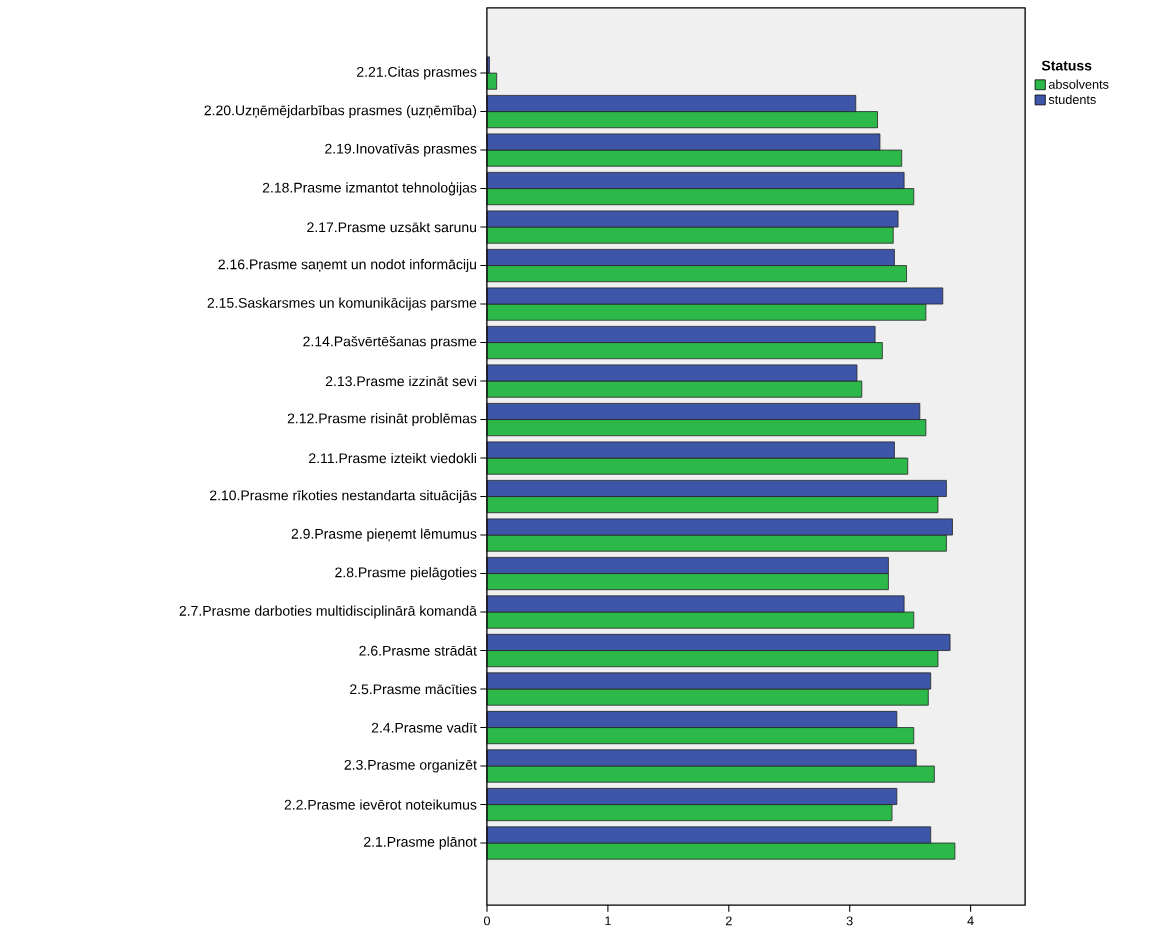 The height and width of the screenshot is (940, 1155). I want to click on y-tick-label: 2.16.Prasme saņemt un nodot informāciju, so click(347, 266).